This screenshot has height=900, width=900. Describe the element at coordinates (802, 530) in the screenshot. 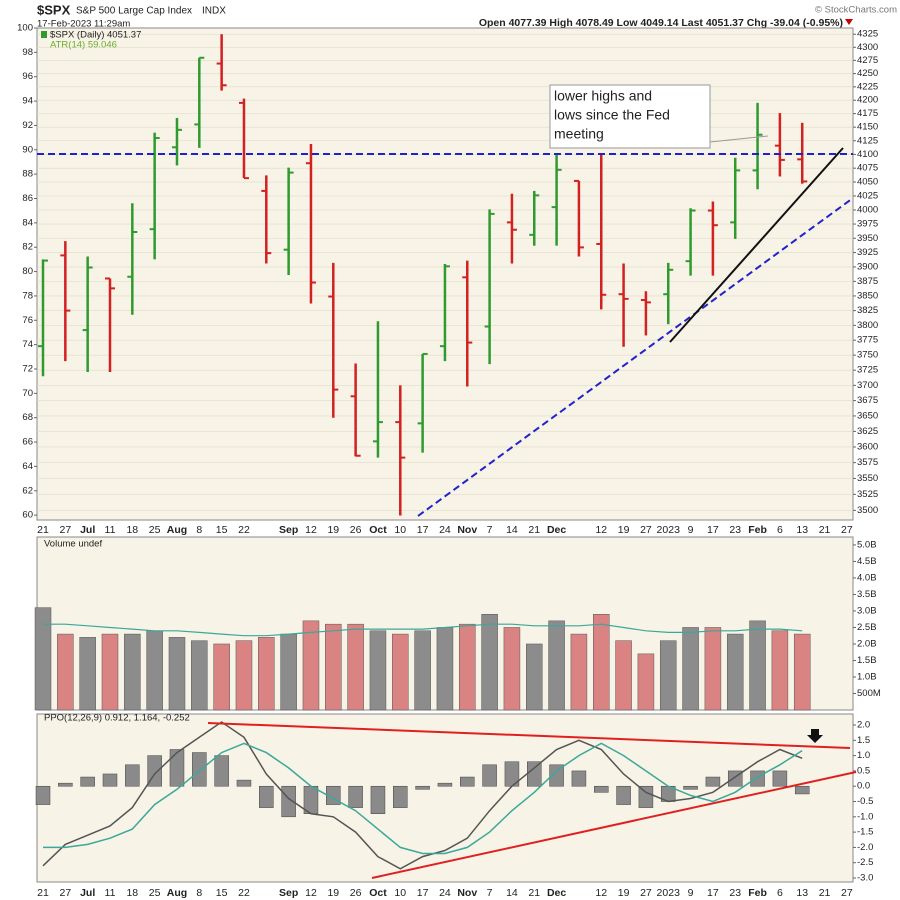

I see `x-tick-label: 13` at that location.